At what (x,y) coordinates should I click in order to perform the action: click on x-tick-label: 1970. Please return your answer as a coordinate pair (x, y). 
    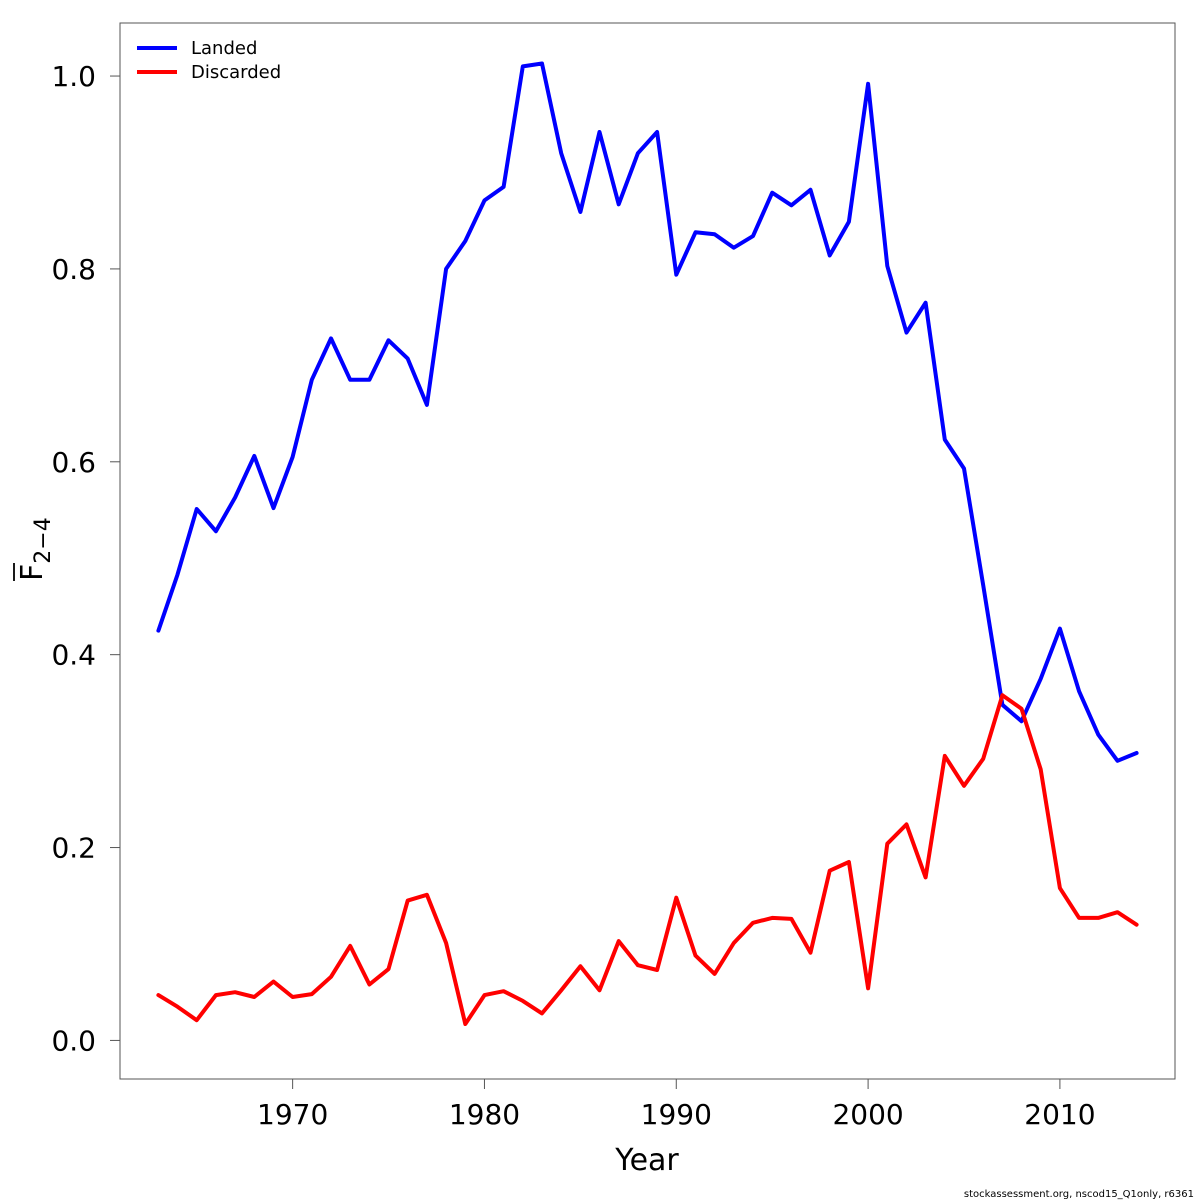
    Looking at the image, I should click on (292, 1114).